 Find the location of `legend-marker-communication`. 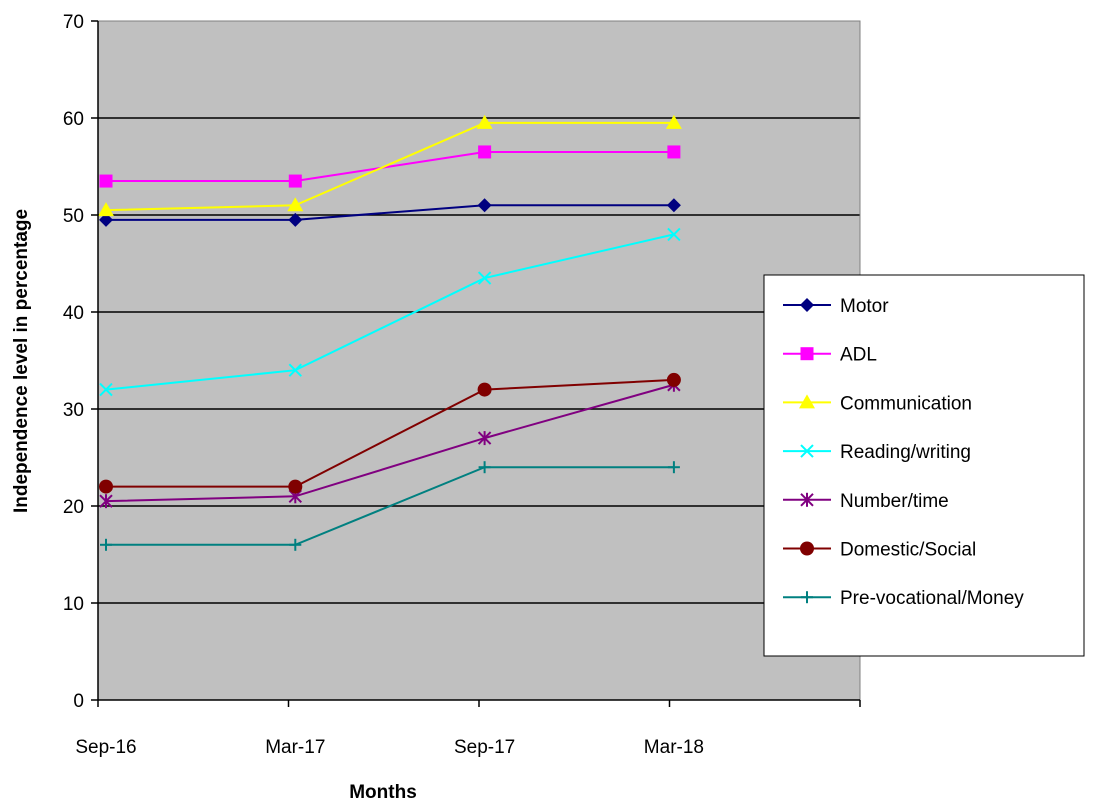

legend-marker-communication is located at coordinates (807, 401).